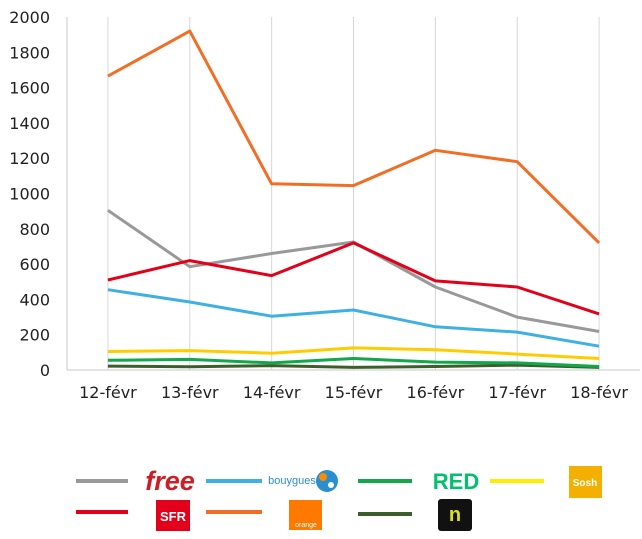 This screenshot has width=642, height=539. What do you see at coordinates (45, 370) in the screenshot?
I see `y-tick-label: 0` at bounding box center [45, 370].